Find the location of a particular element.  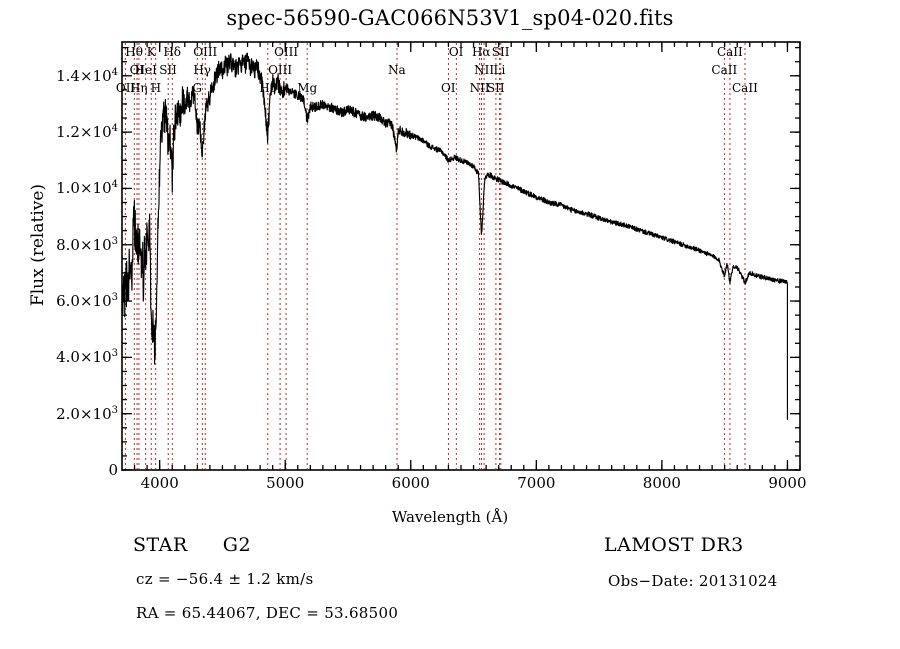

footer-object-line: STAR G2 is located at coordinates (192, 545).